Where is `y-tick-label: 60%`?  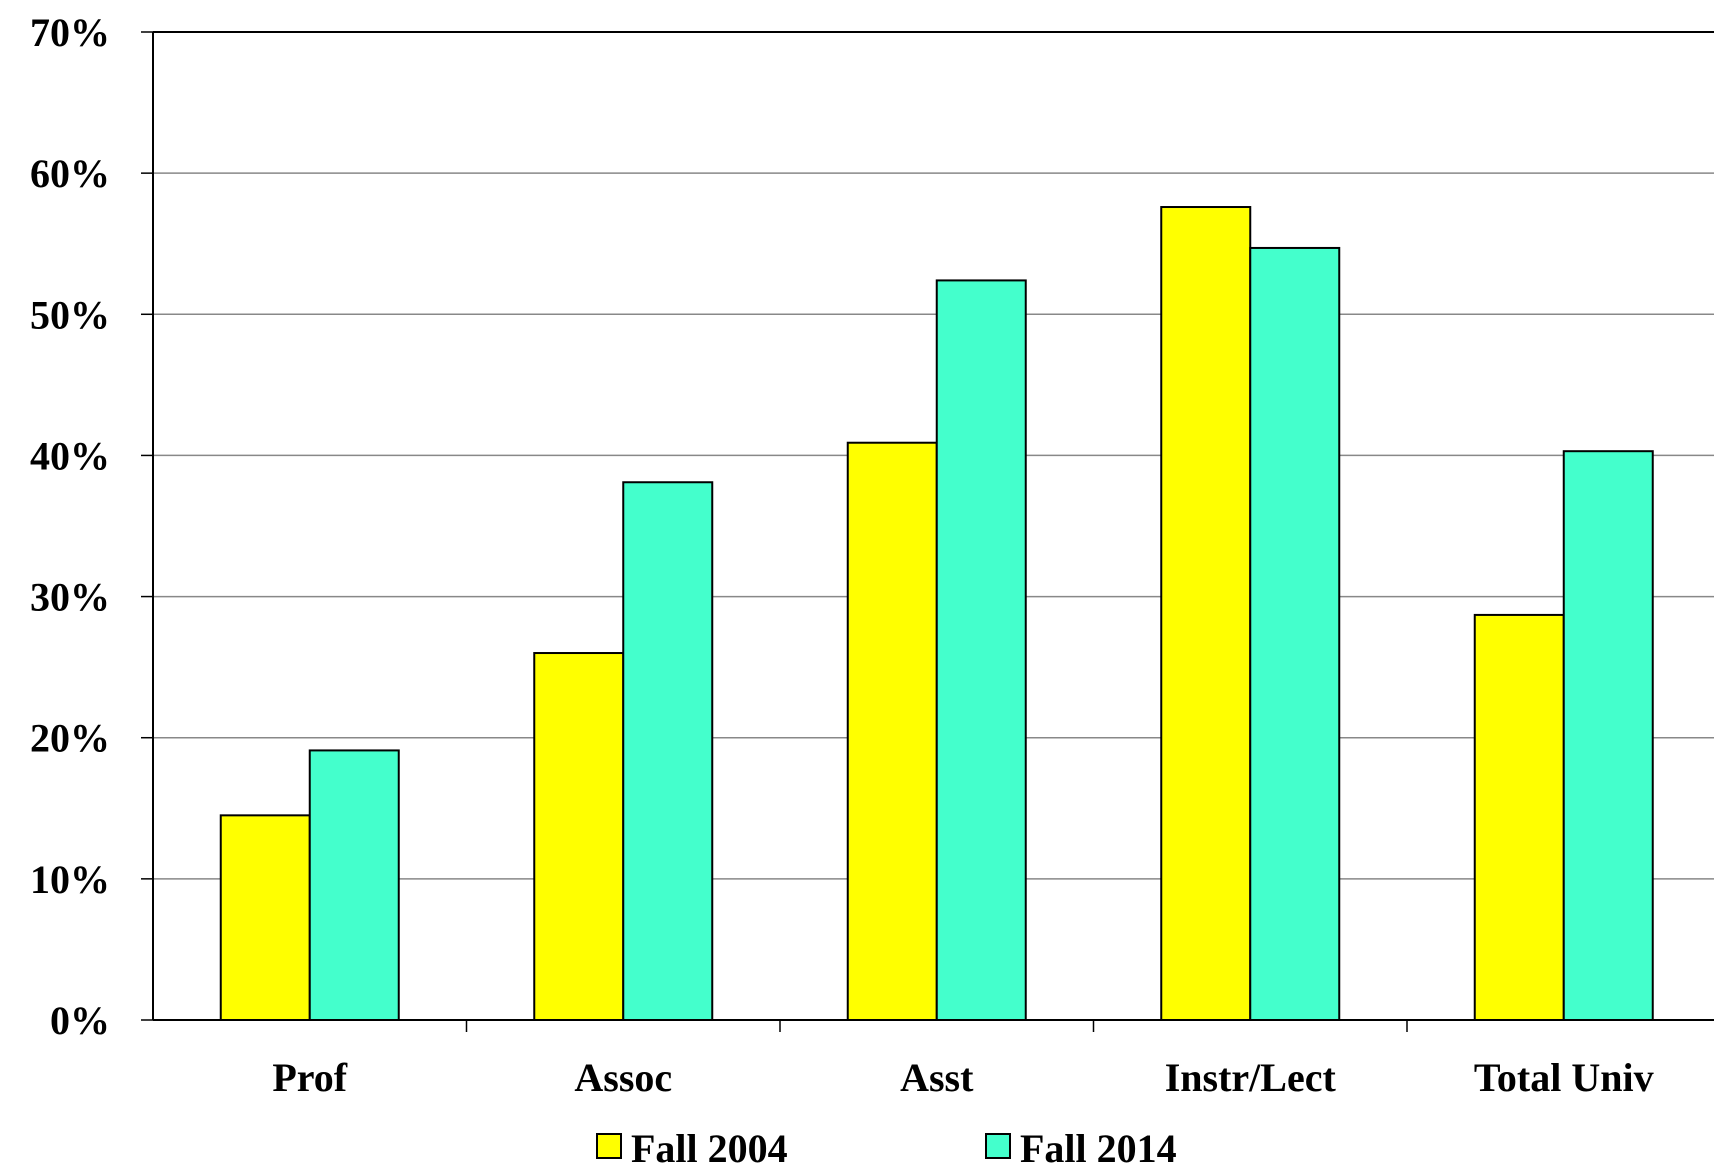
y-tick-label: 60% is located at coordinates (70, 173).